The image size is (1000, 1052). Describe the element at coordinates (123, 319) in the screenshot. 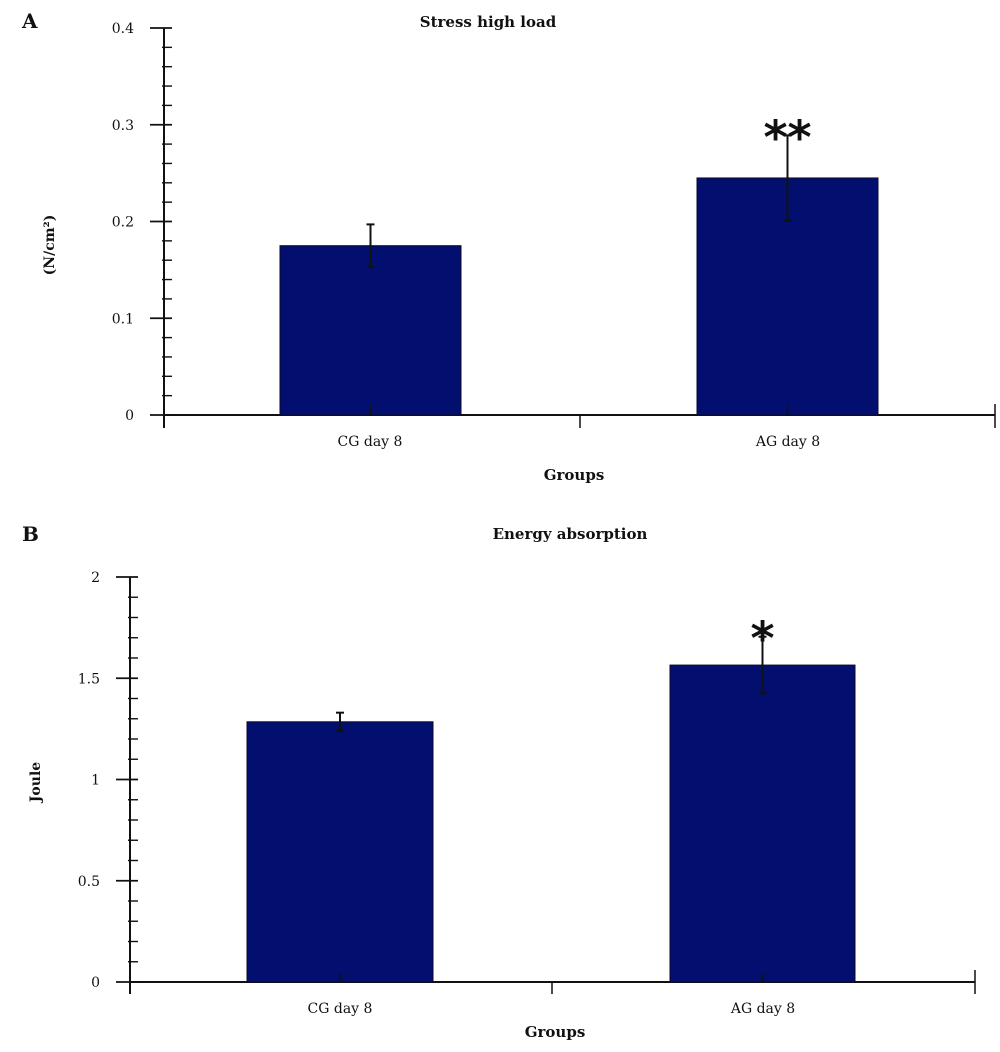

I see `y-tick-label: 0.1` at that location.